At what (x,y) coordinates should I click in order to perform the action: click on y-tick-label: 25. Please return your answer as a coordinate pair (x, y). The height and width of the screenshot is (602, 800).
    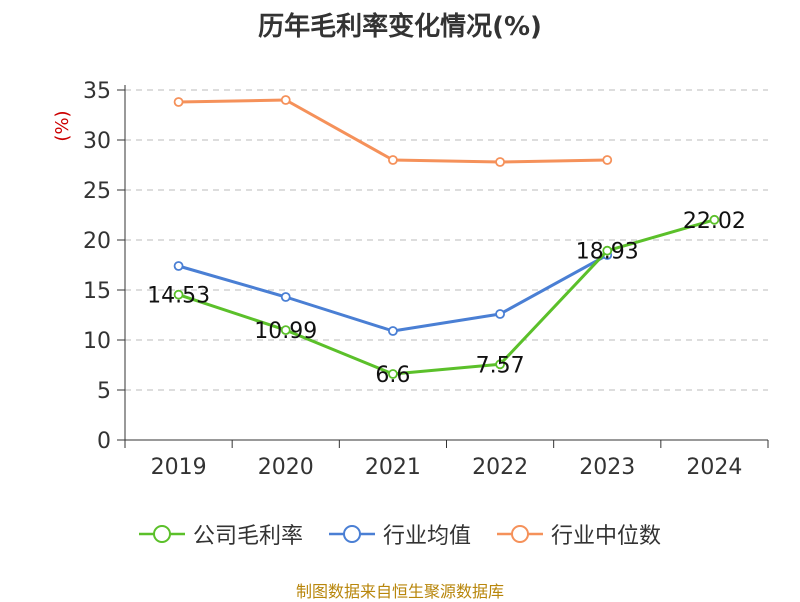
    Looking at the image, I should click on (97, 191).